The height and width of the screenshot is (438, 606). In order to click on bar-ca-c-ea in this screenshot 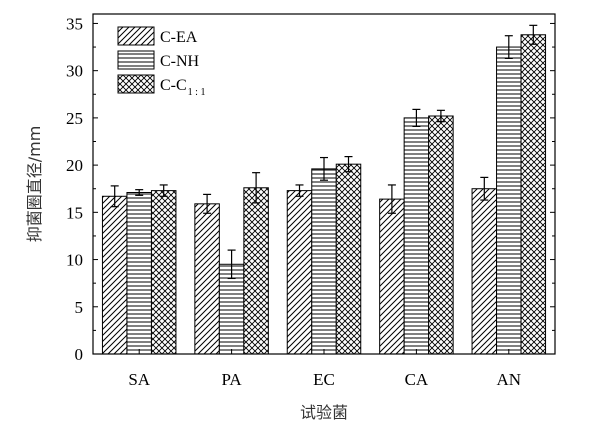, I will do `click(392, 276)`.